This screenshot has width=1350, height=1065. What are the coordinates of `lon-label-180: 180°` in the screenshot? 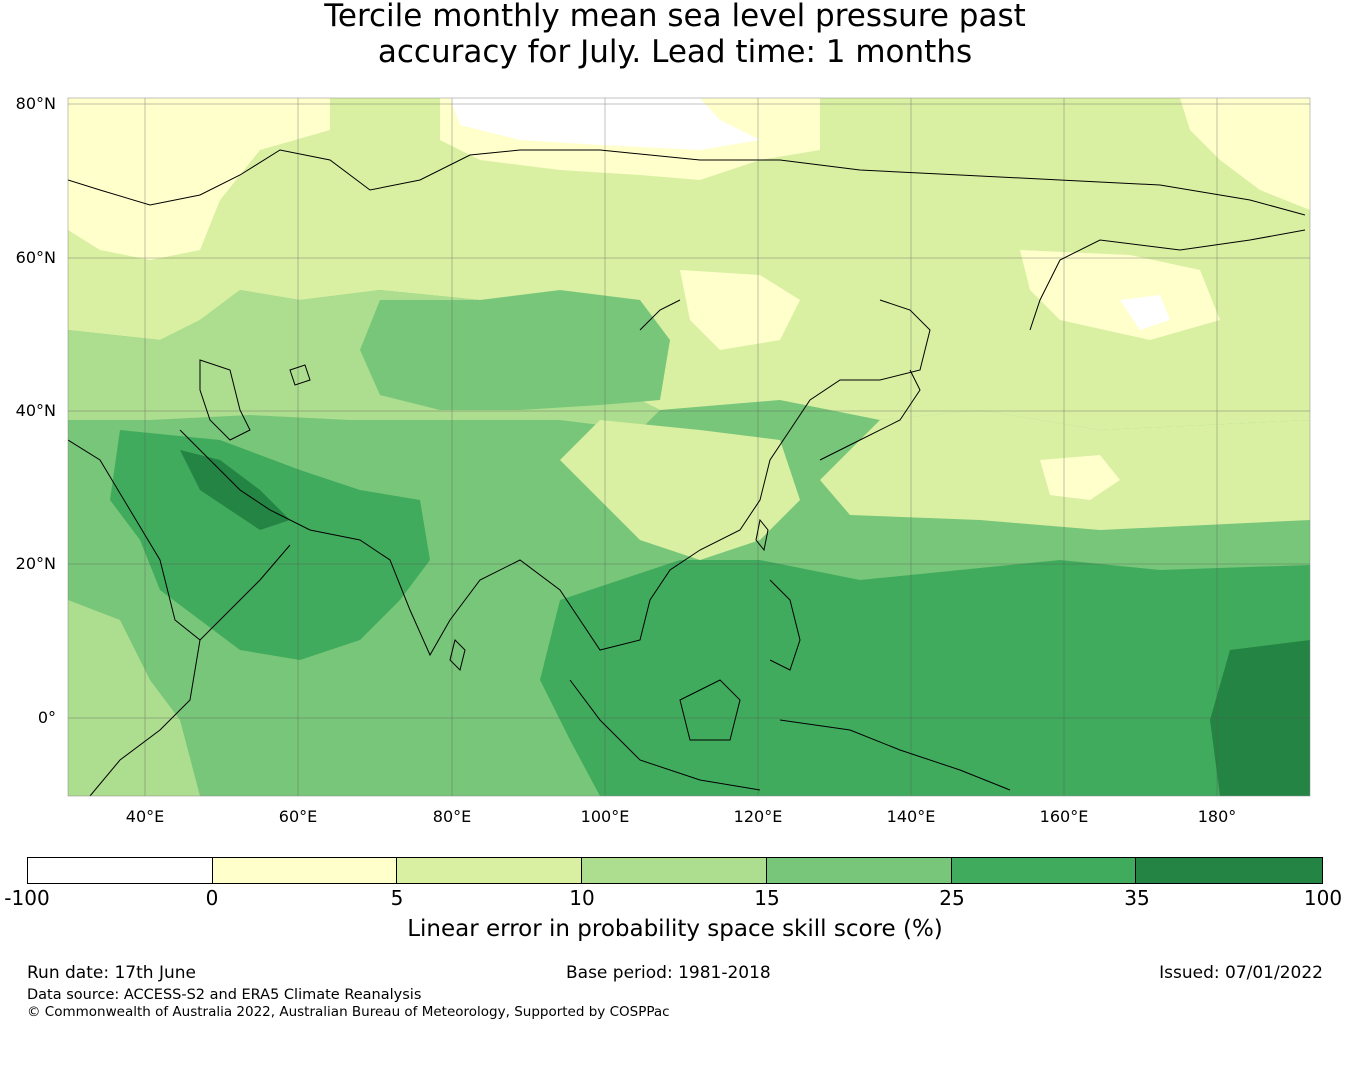 It's located at (1217, 816).